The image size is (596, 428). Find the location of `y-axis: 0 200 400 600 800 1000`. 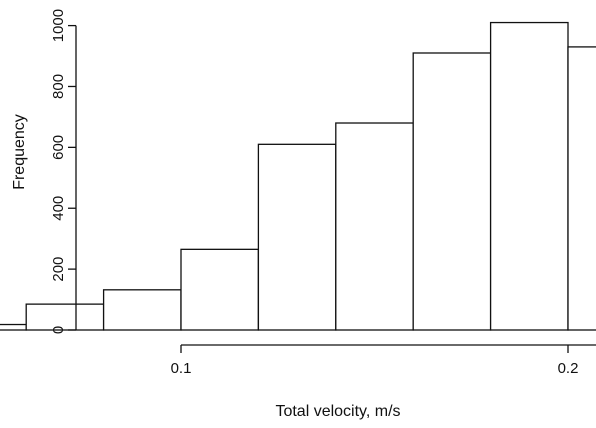

y-axis: 0 200 400 600 800 1000 is located at coordinates (63, 171).